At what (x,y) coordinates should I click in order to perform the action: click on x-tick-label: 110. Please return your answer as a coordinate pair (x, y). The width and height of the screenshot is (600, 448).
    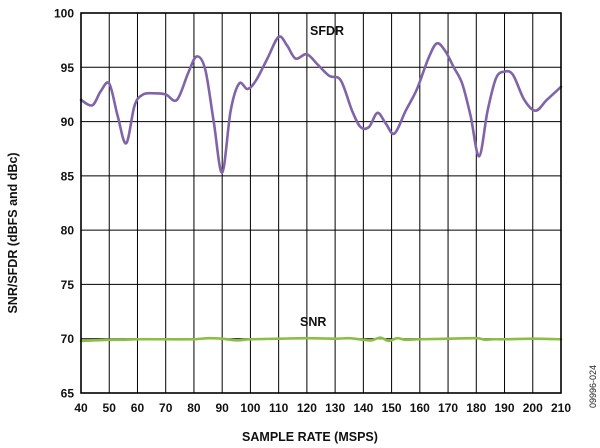
    Looking at the image, I should click on (279, 408).